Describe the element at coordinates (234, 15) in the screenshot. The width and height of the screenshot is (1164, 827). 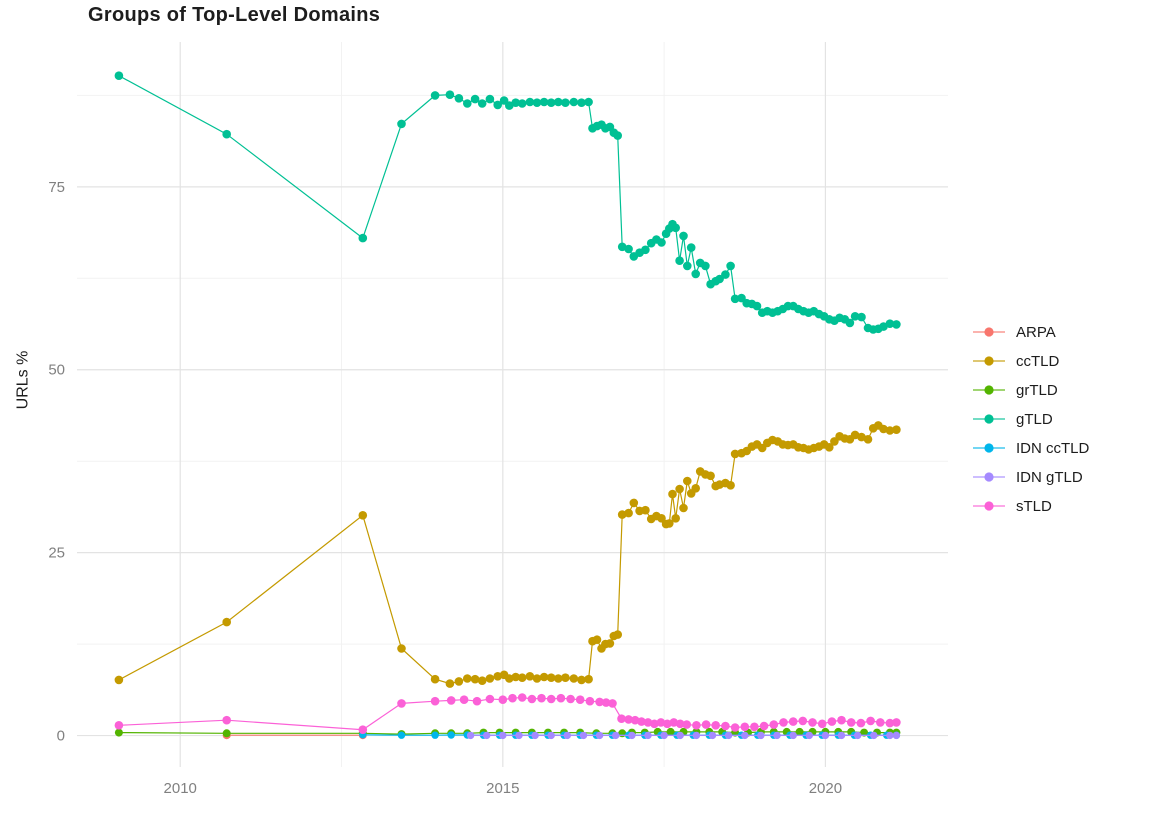
I see `chart-title: Groups of Top-Level Domains` at that location.